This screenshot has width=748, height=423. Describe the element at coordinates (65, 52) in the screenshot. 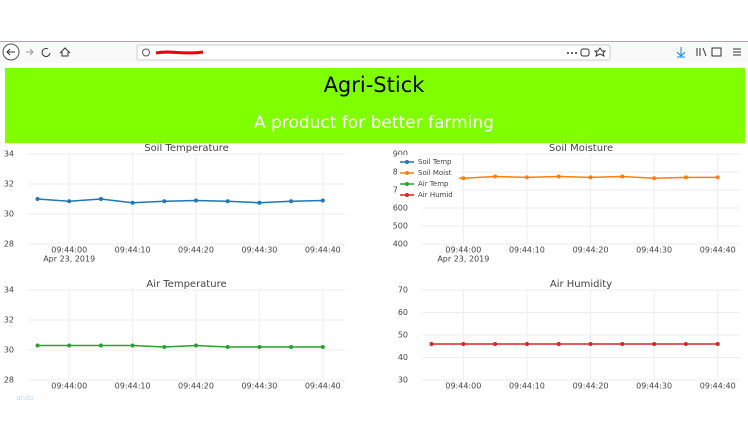

I see `home-button` at that location.